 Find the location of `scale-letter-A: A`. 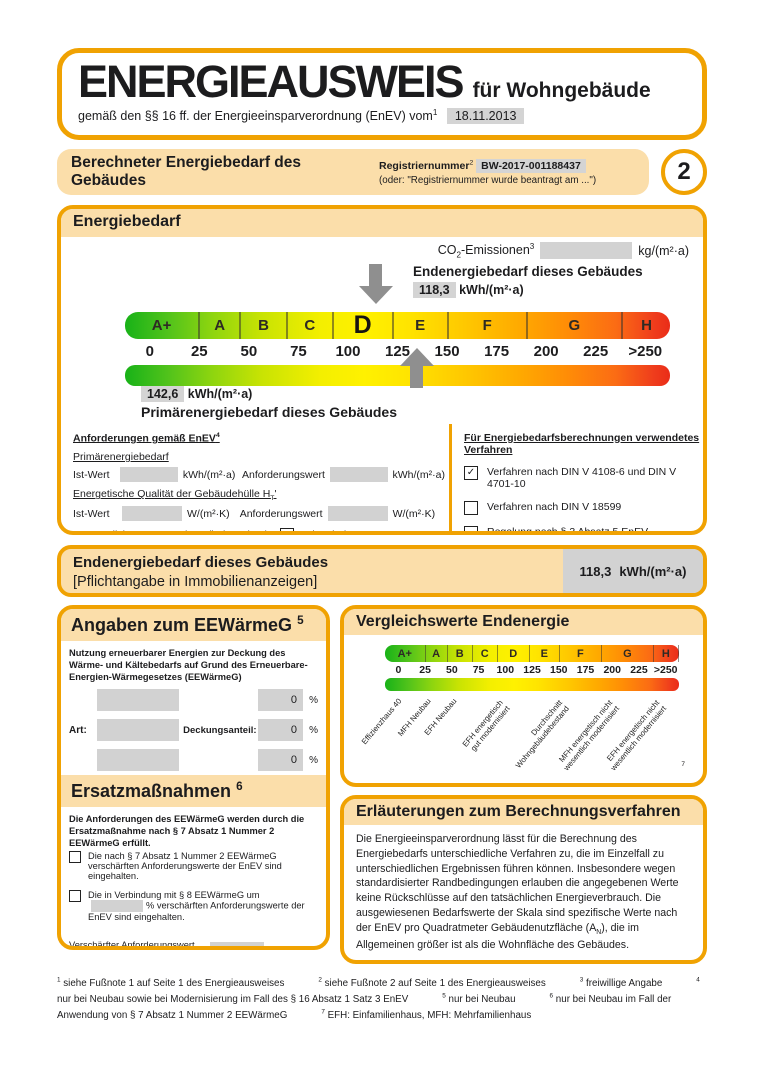

scale-letter-A: A is located at coordinates (221, 325).